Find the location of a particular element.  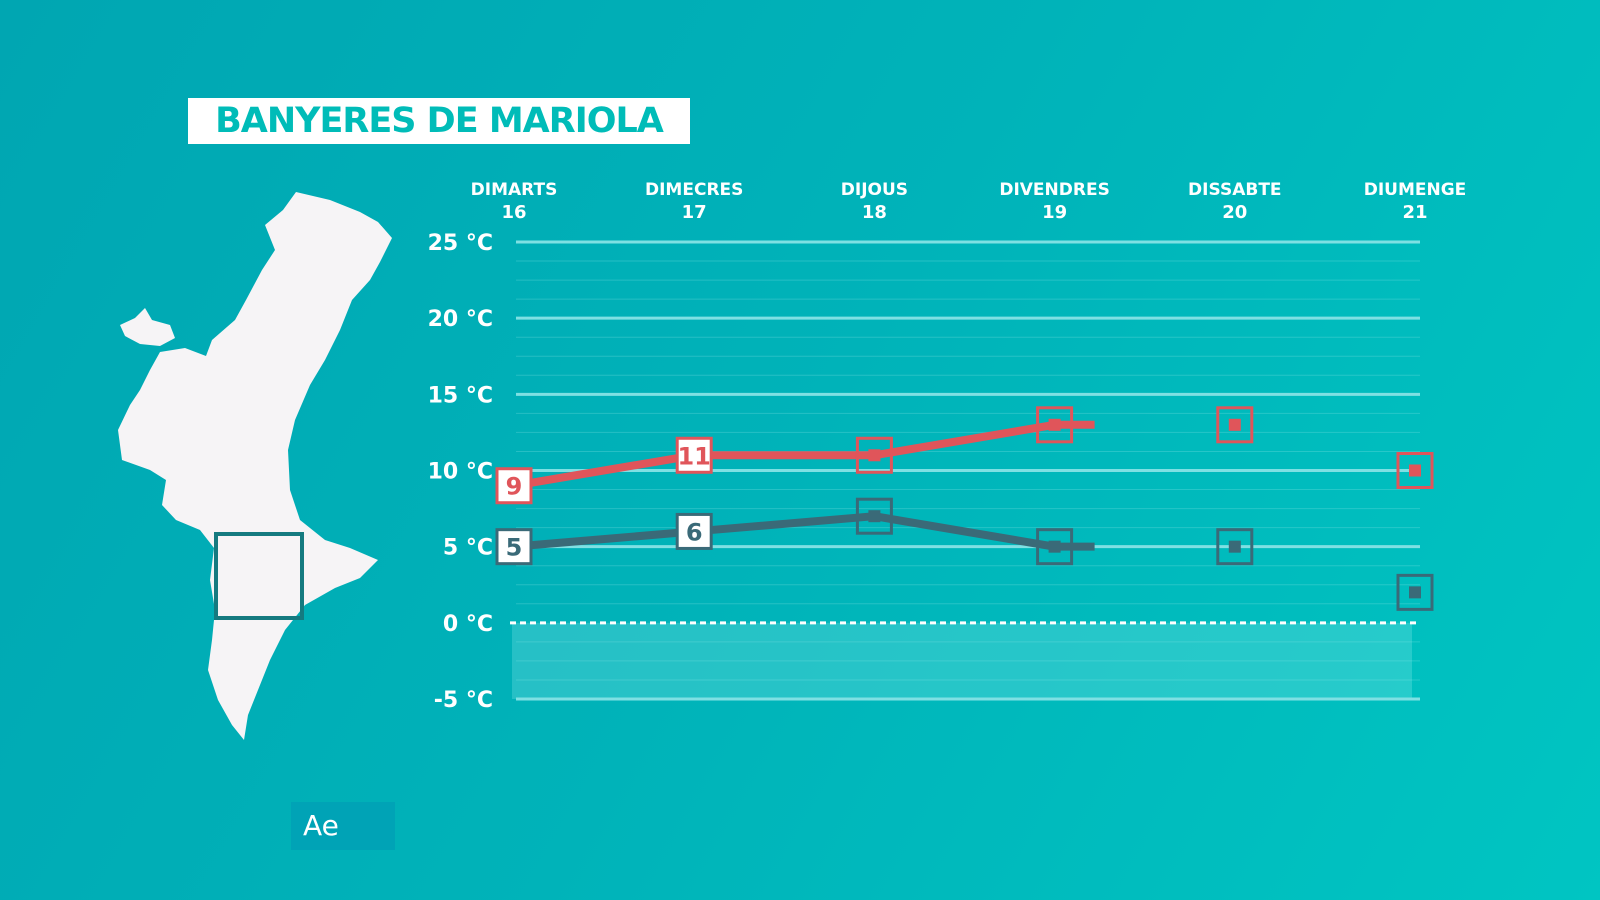

y-tick-label: 10 °C is located at coordinates (460, 472).